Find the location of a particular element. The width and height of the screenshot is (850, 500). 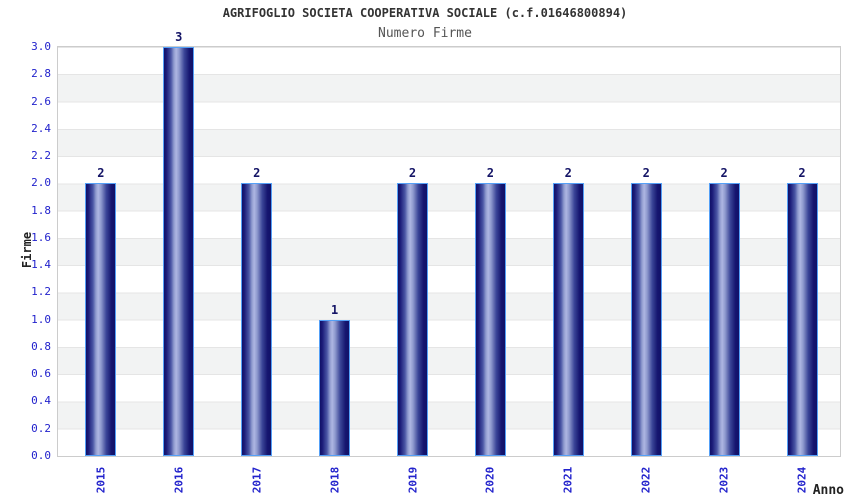

bar-value-label: 3 is located at coordinates (179, 37).